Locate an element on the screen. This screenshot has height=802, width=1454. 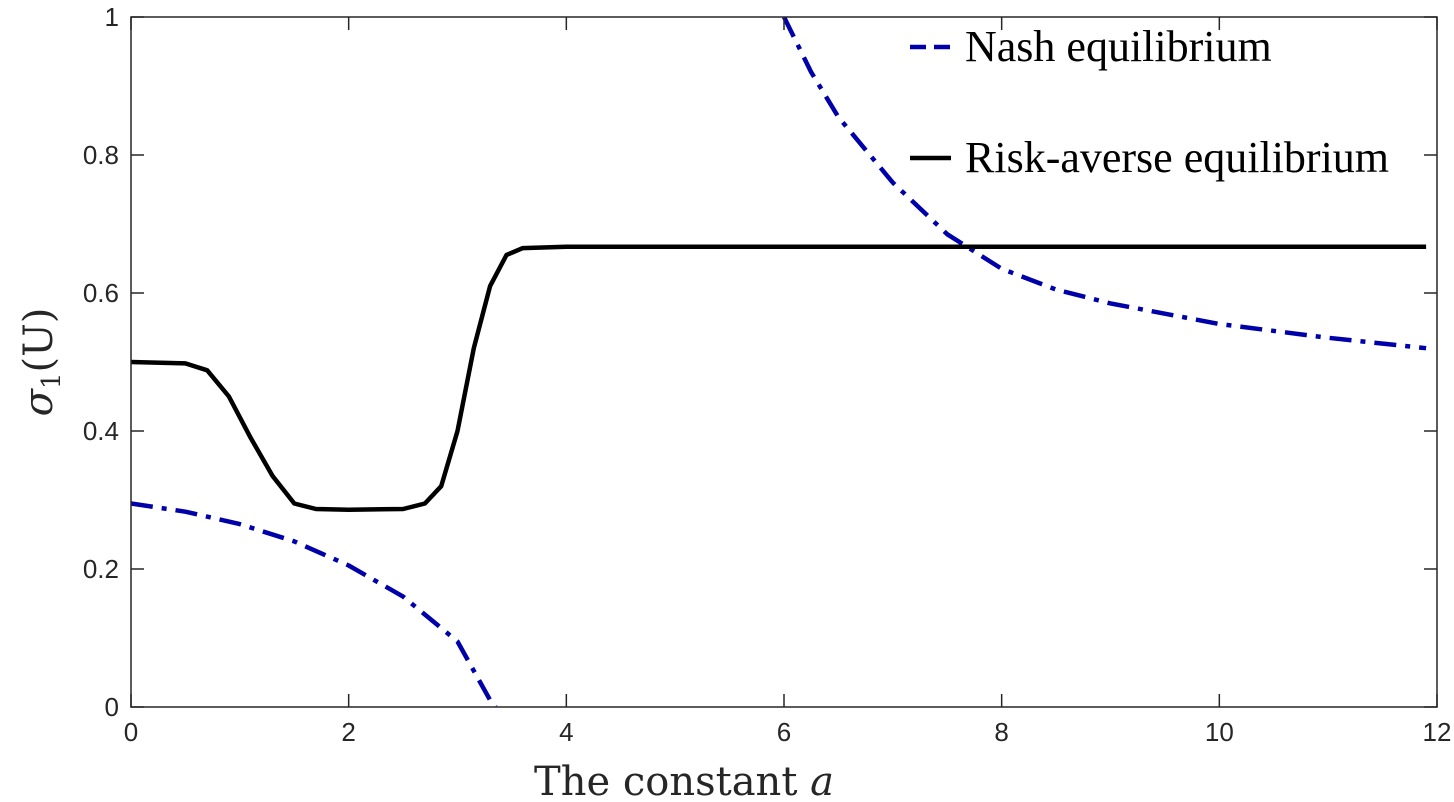
x-axis-label-prefix: The constant is located at coordinates (672, 780).